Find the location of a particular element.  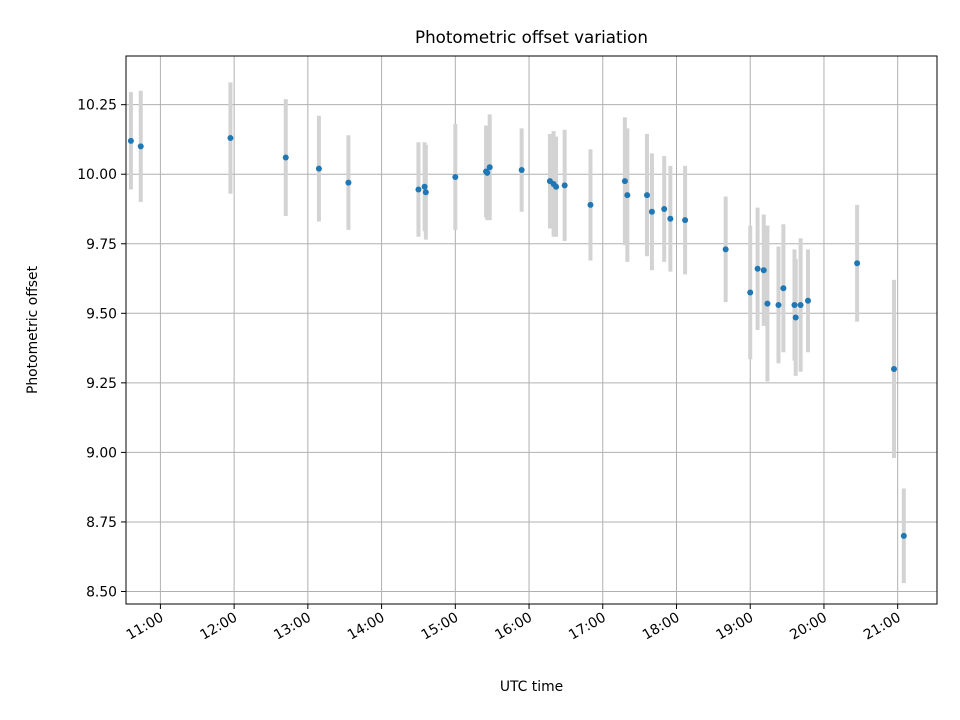

chart-title: Photometric offset variation is located at coordinates (531, 37).